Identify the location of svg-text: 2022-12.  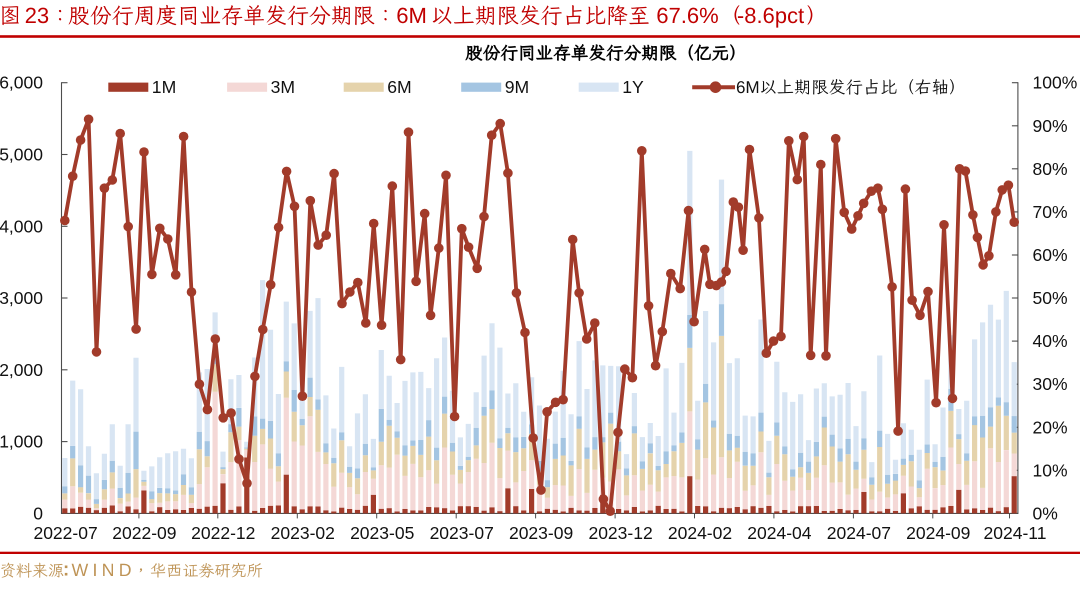
(223, 533).